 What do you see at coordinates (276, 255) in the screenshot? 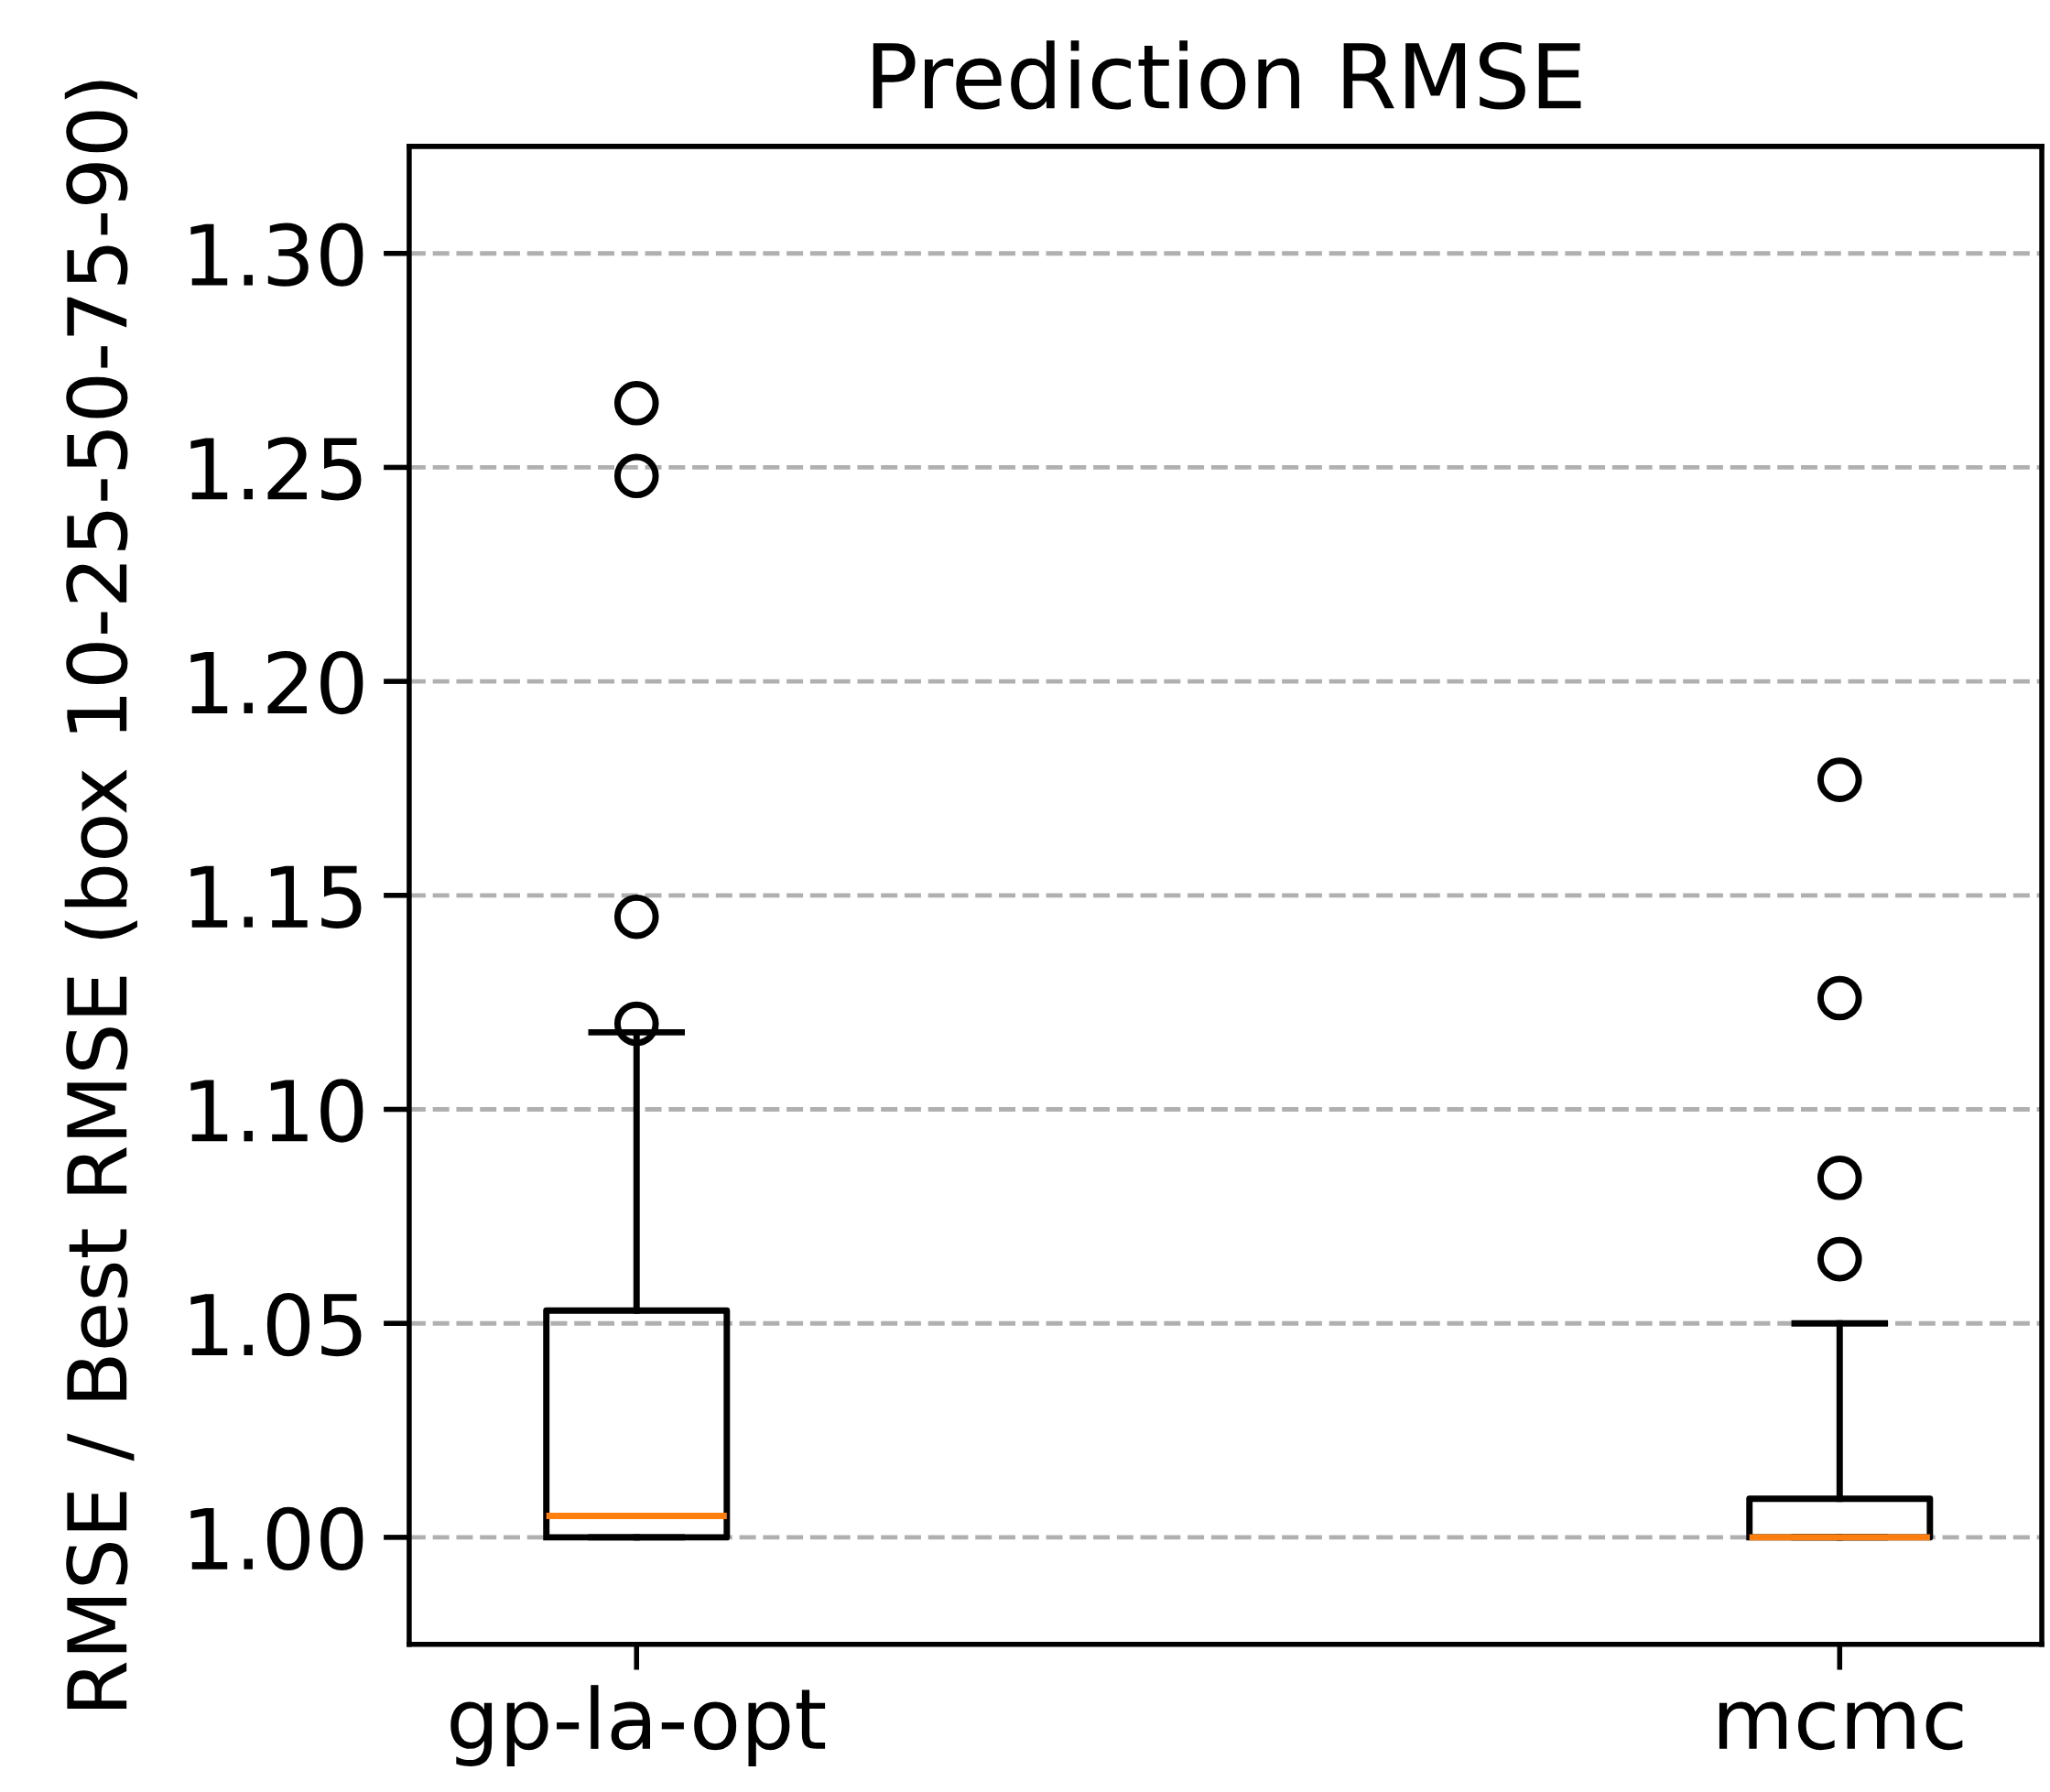
I see `y-tick-label: 1.30` at bounding box center [276, 255].